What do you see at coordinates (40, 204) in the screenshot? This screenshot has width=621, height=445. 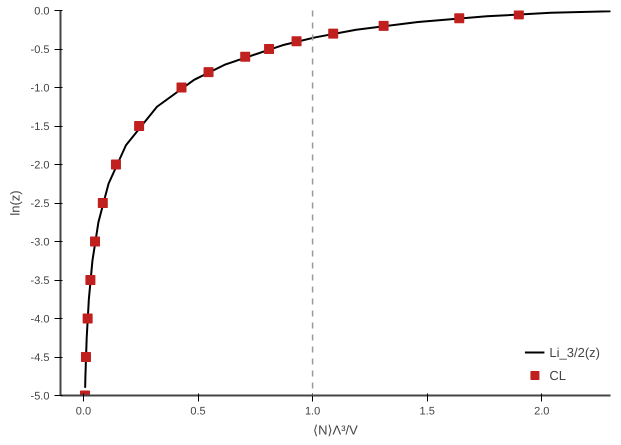 I see `y-tick-label: -2.5` at bounding box center [40, 204].